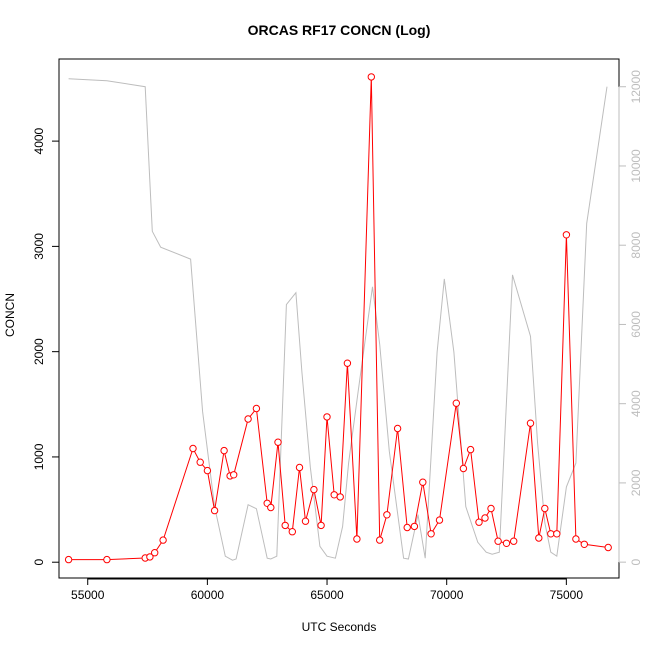 Image resolution: width=650 pixels, height=650 pixels. I want to click on x-tick-label: 65000, so click(327, 595).